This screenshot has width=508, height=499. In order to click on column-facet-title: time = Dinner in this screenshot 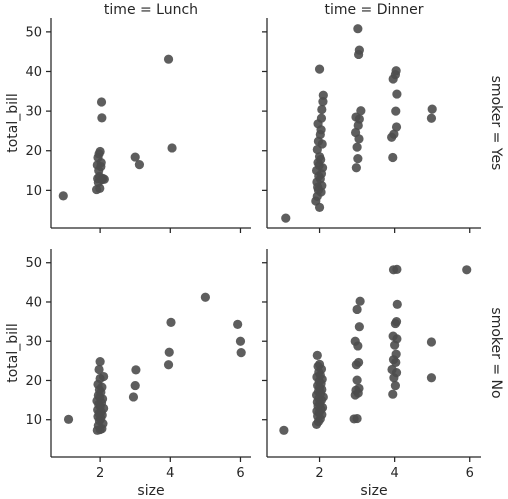, I will do `click(373, 10)`.